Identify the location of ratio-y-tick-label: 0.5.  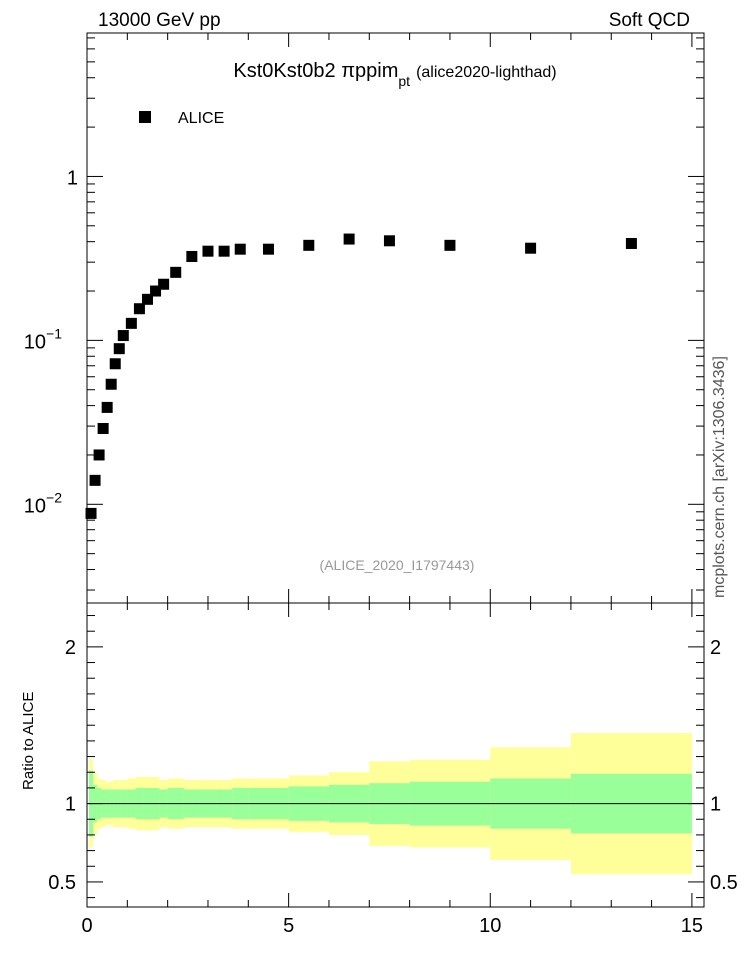
(62, 883).